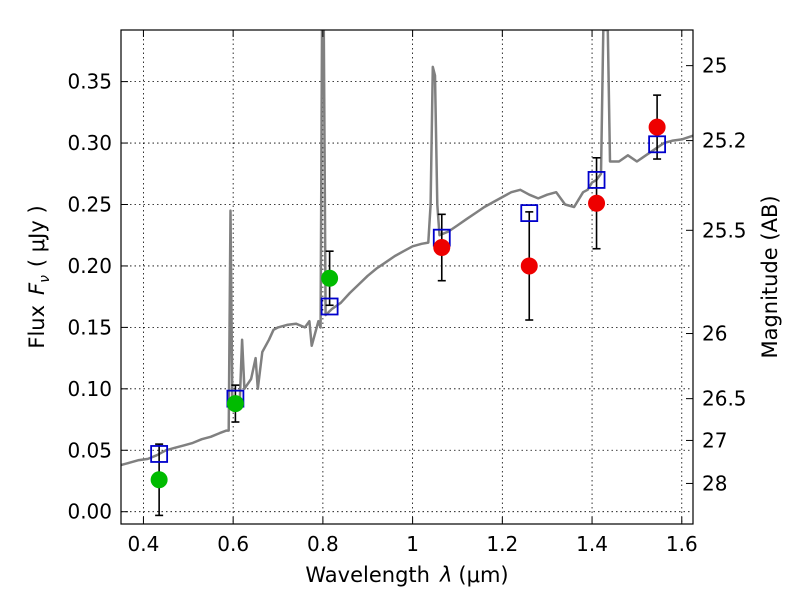 Image resolution: width=800 pixels, height=600 pixels. What do you see at coordinates (89, 327) in the screenshot?
I see `y-tick-label: 0.15` at bounding box center [89, 327].